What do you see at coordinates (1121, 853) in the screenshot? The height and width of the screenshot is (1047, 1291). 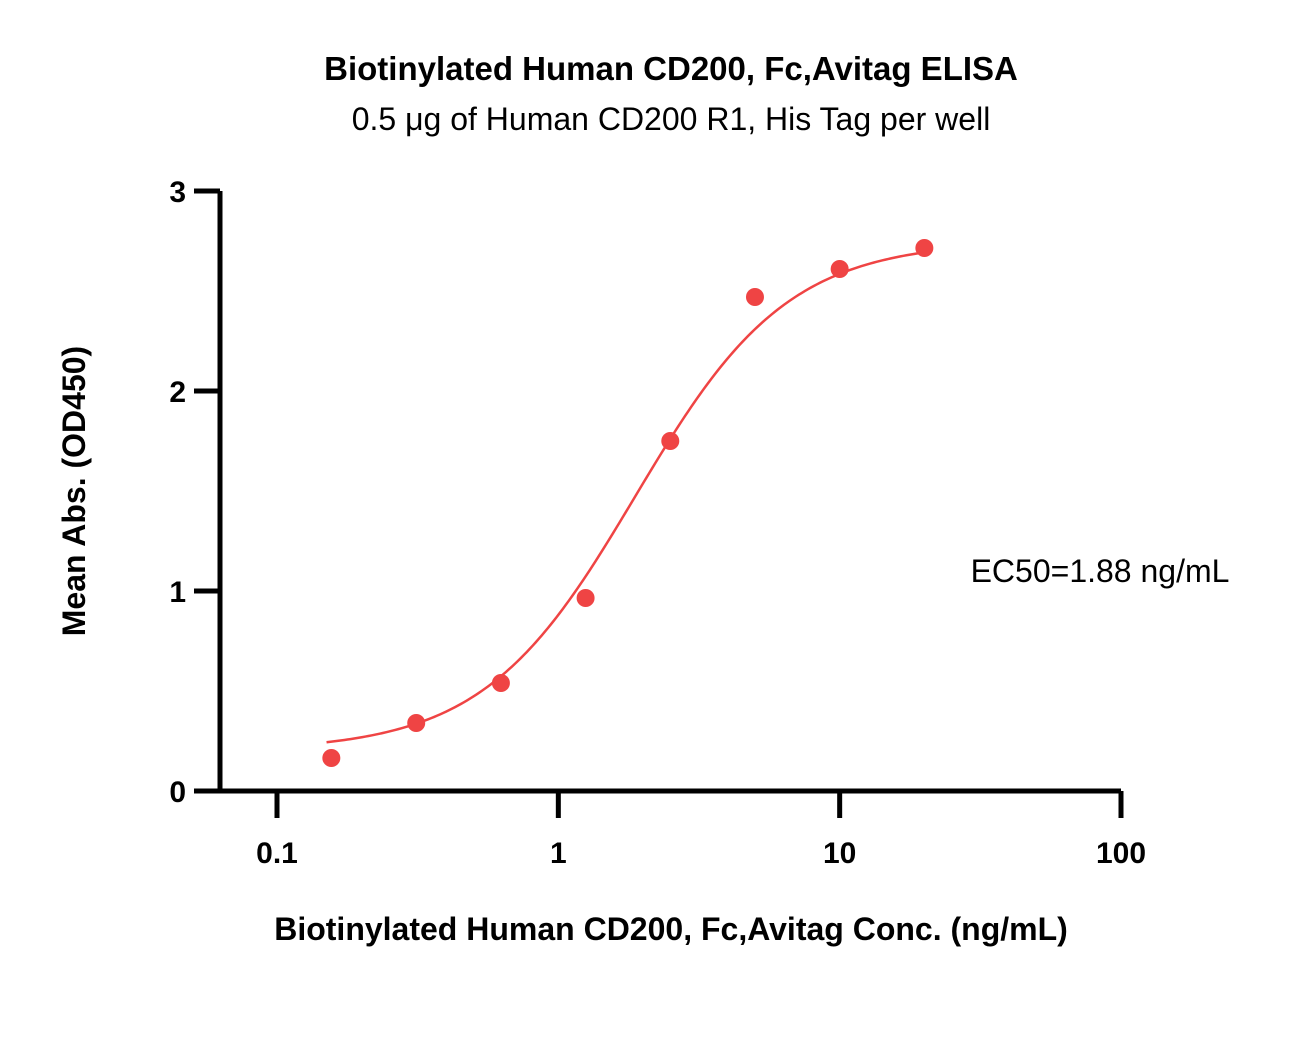 I see `x-tick-label: 100` at bounding box center [1121, 853].